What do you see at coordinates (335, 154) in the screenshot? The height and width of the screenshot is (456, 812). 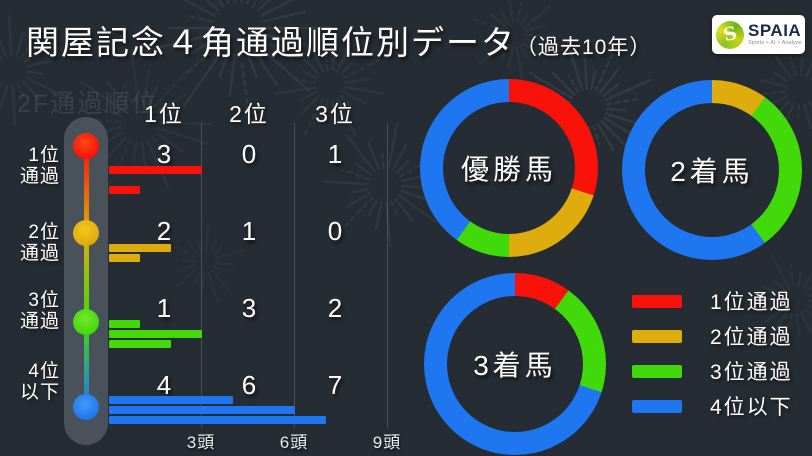 I see `value-cell-r1-c3: 1` at bounding box center [335, 154].